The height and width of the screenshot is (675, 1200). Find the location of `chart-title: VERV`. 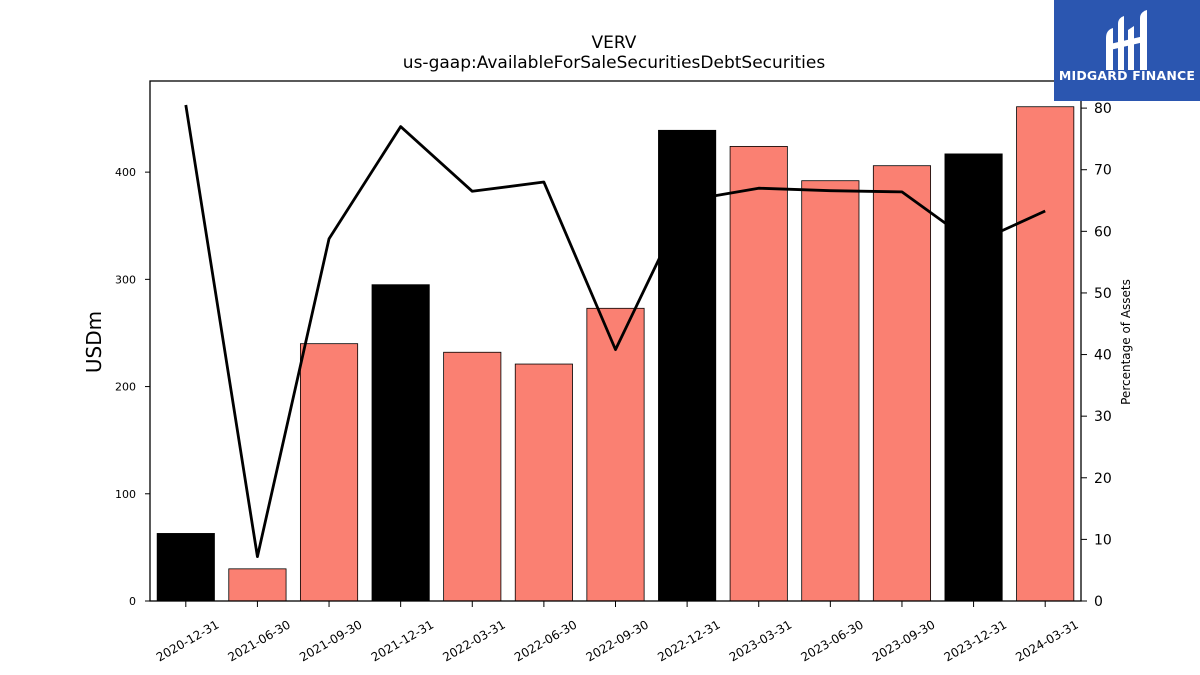

chart-title: VERV is located at coordinates (614, 43).